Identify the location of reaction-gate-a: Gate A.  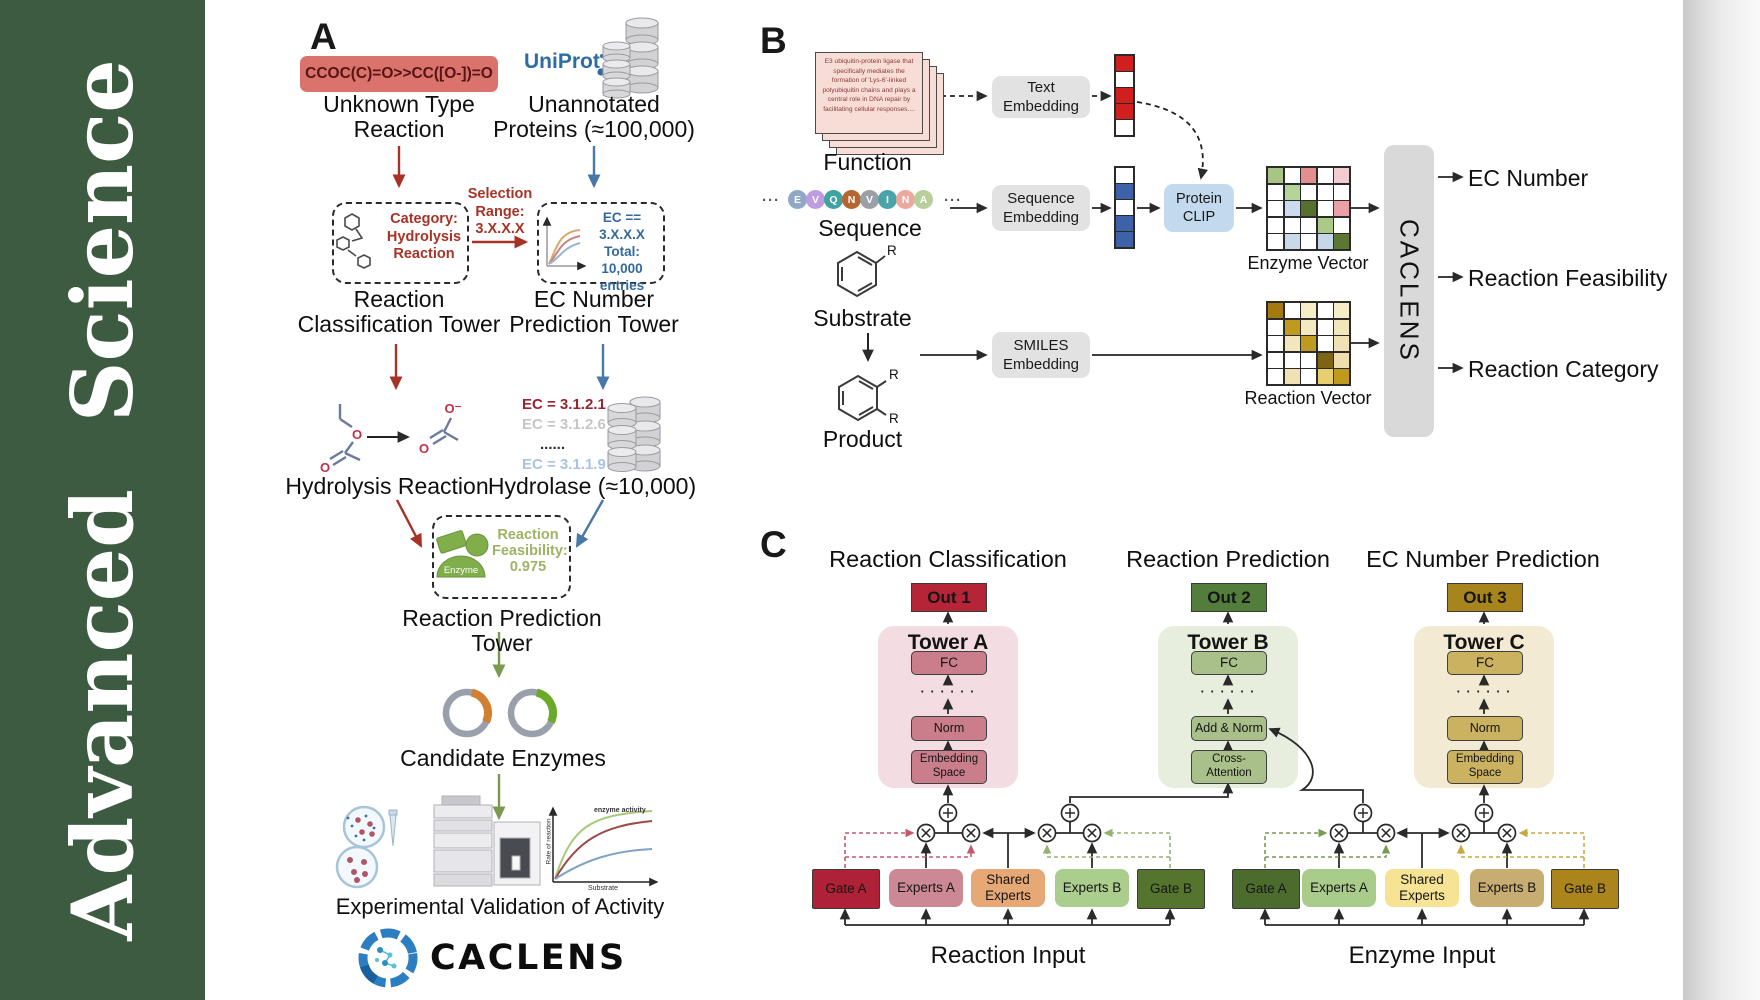
(846, 889).